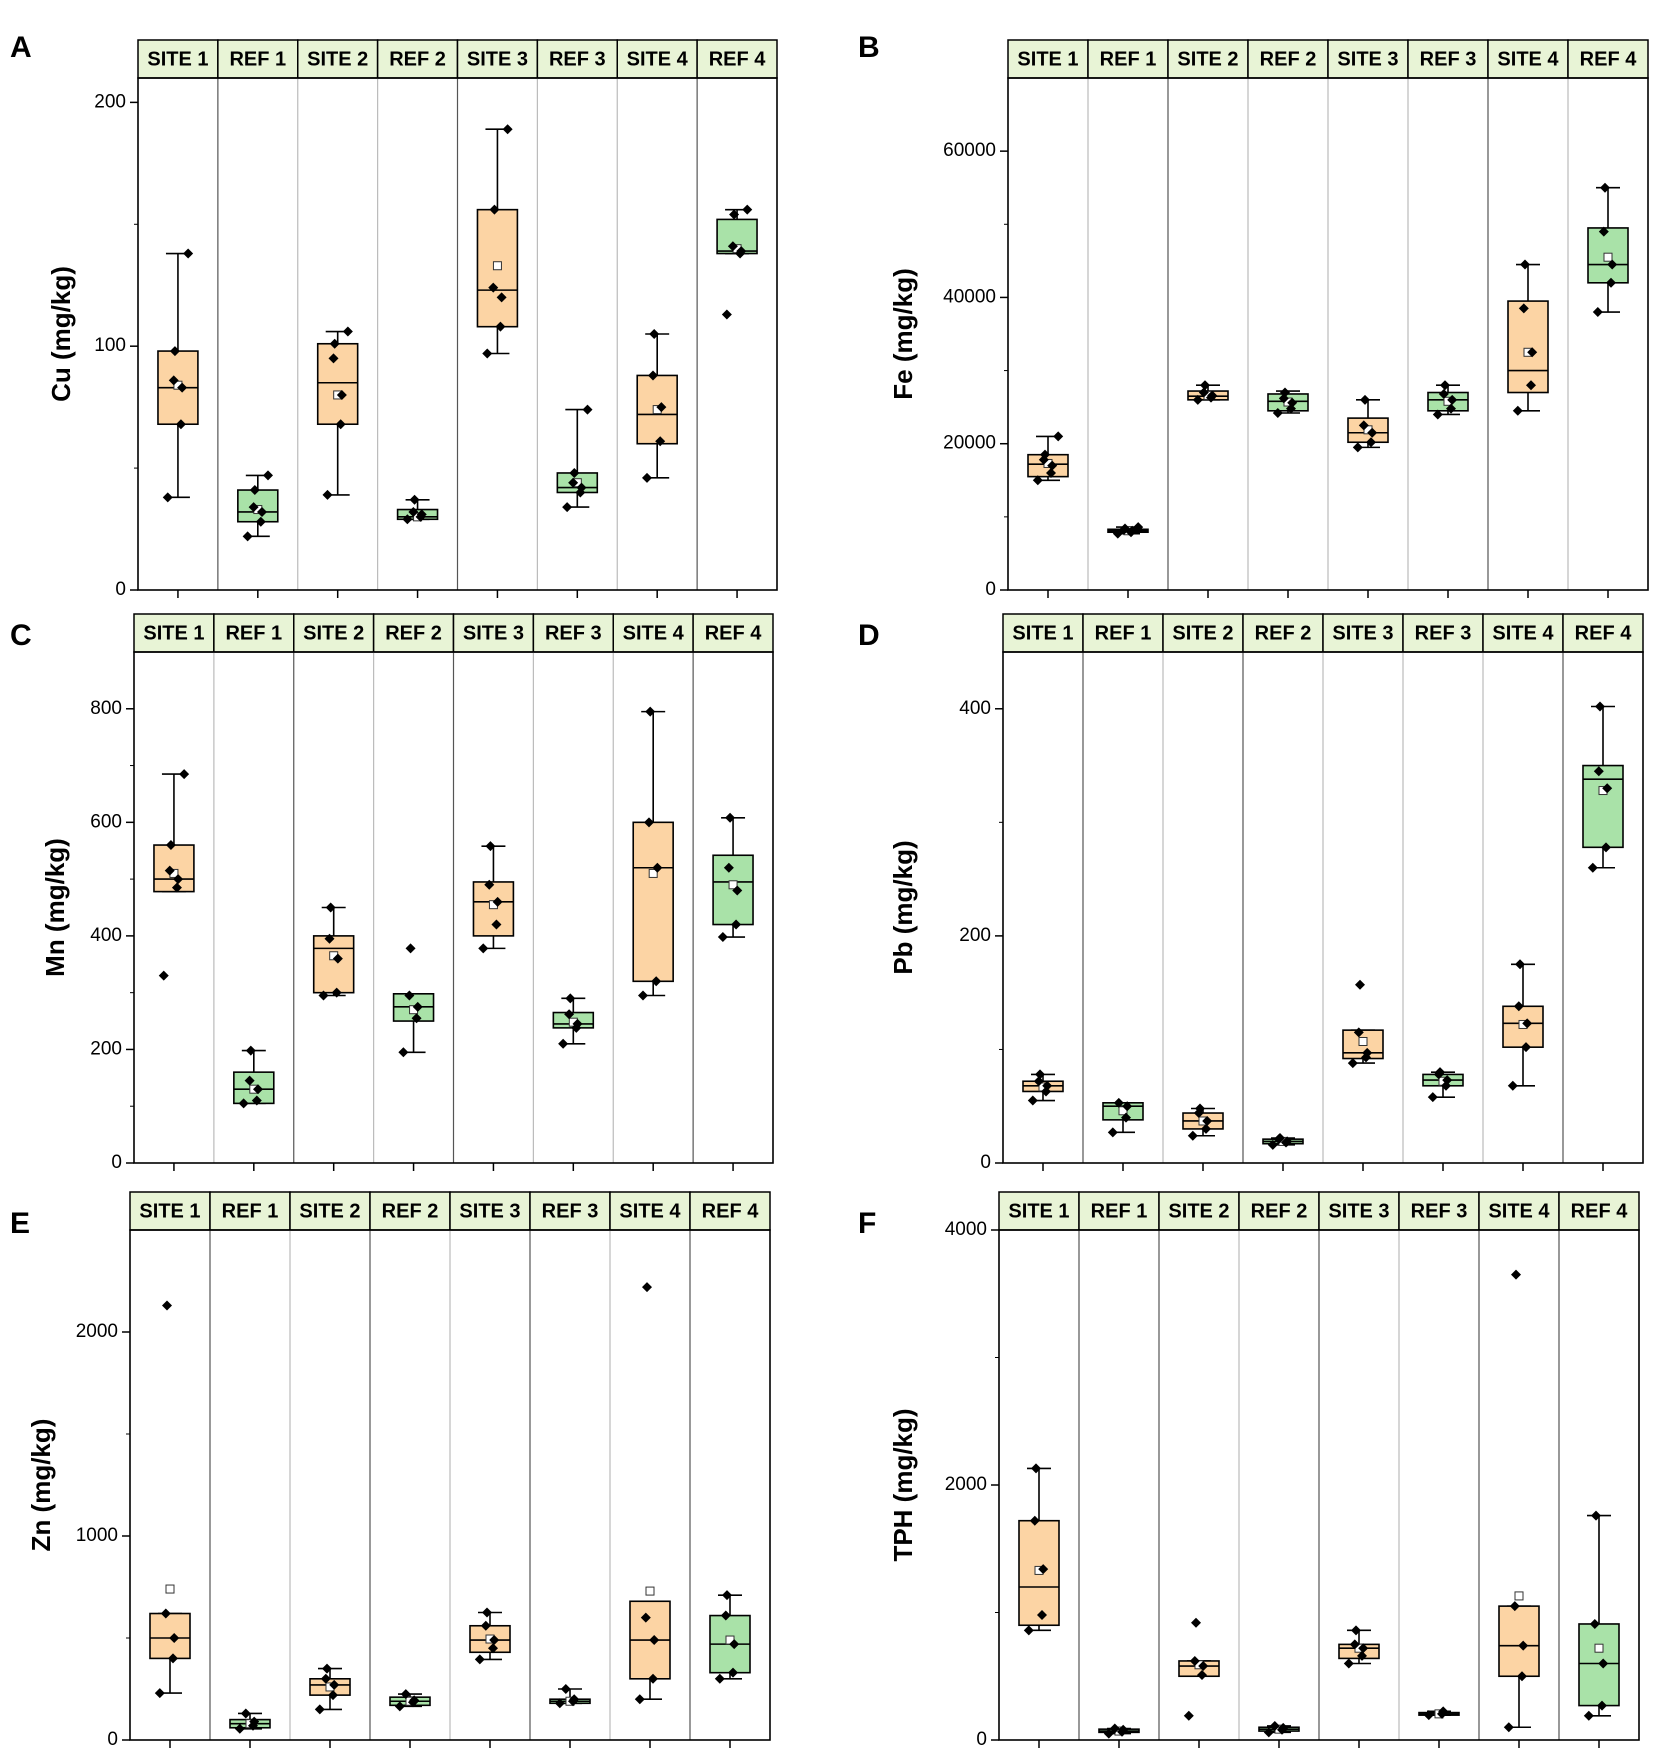 Image resolution: width=1654 pixels, height=1758 pixels. I want to click on y-tick-label: 60000, so click(969, 150).